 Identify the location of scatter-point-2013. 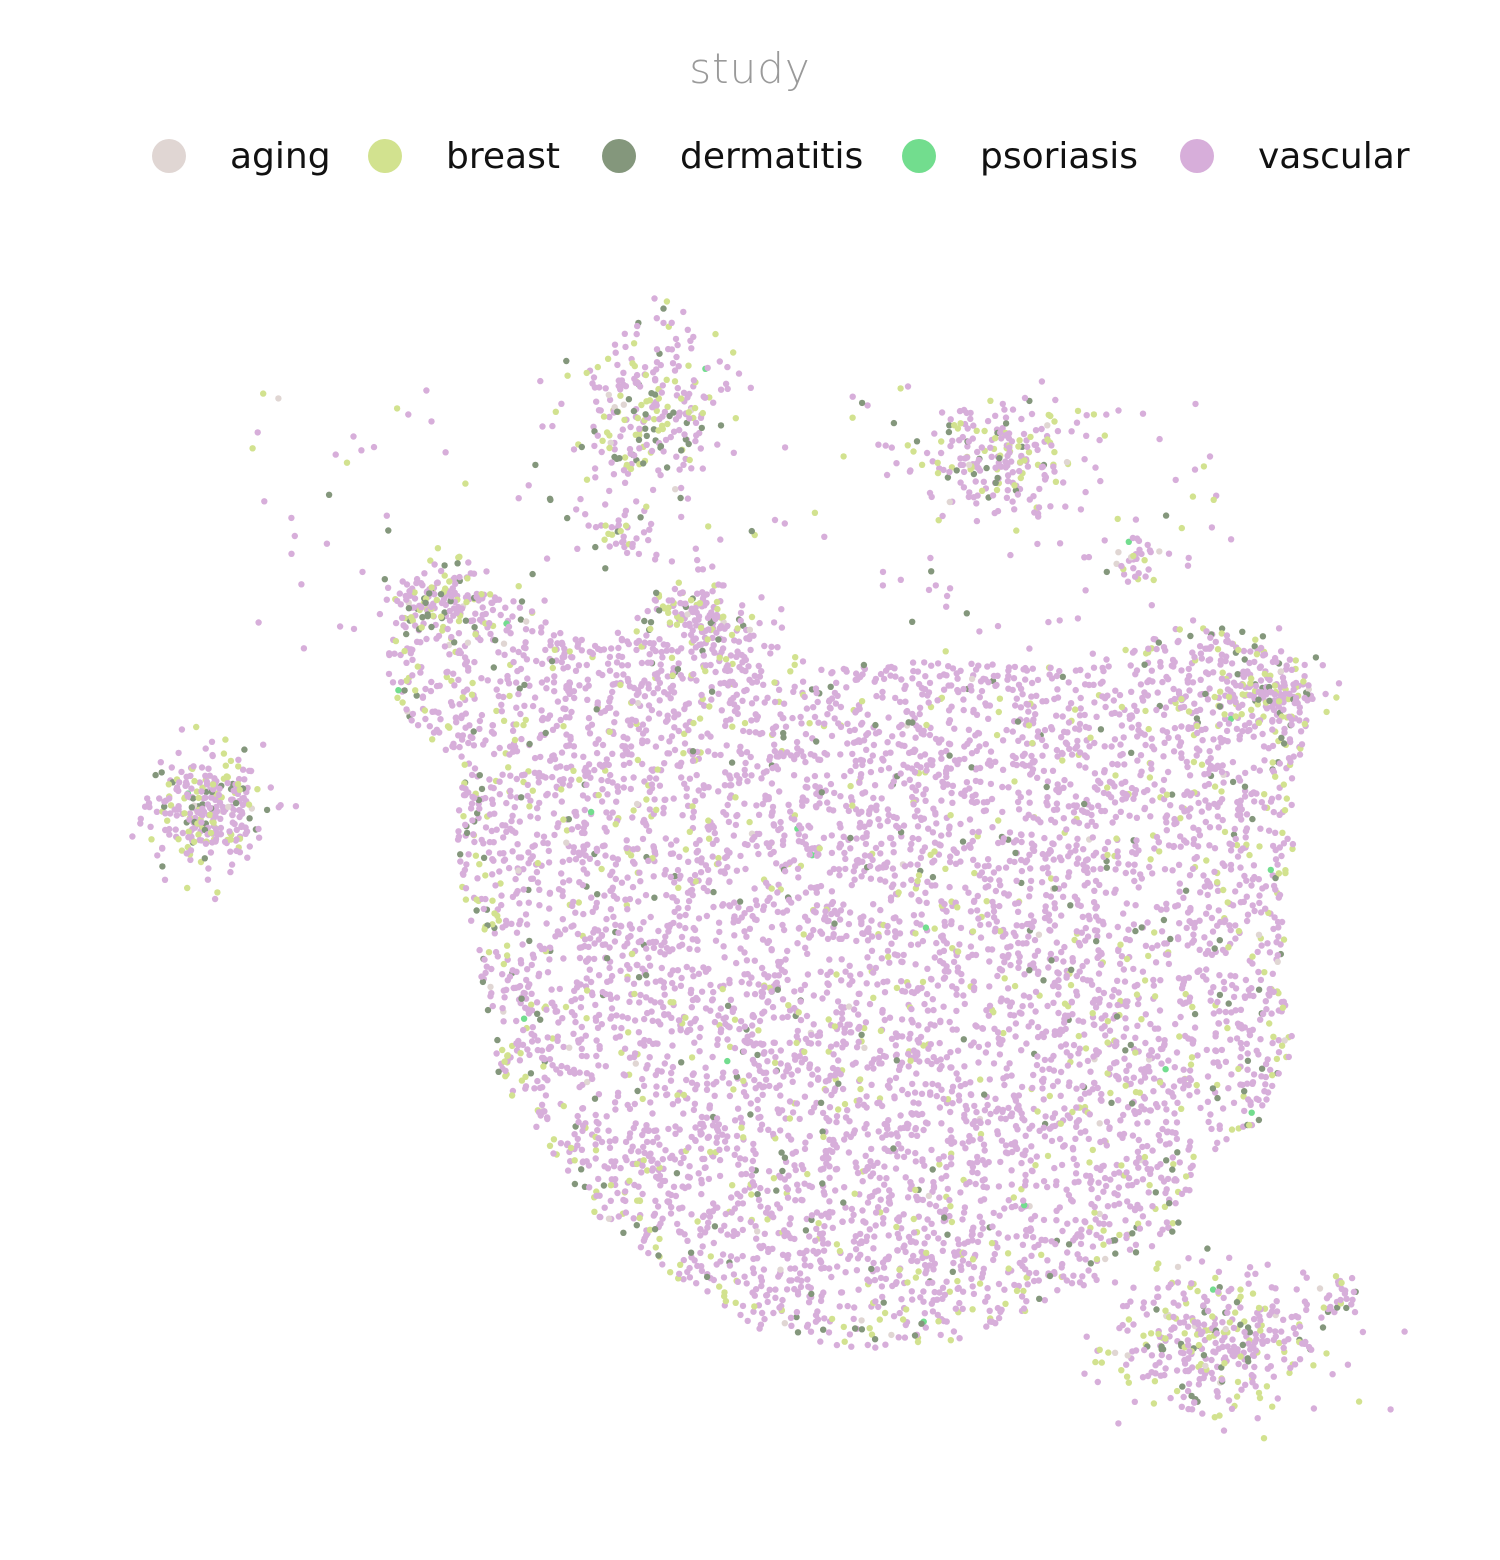
(915, 737).